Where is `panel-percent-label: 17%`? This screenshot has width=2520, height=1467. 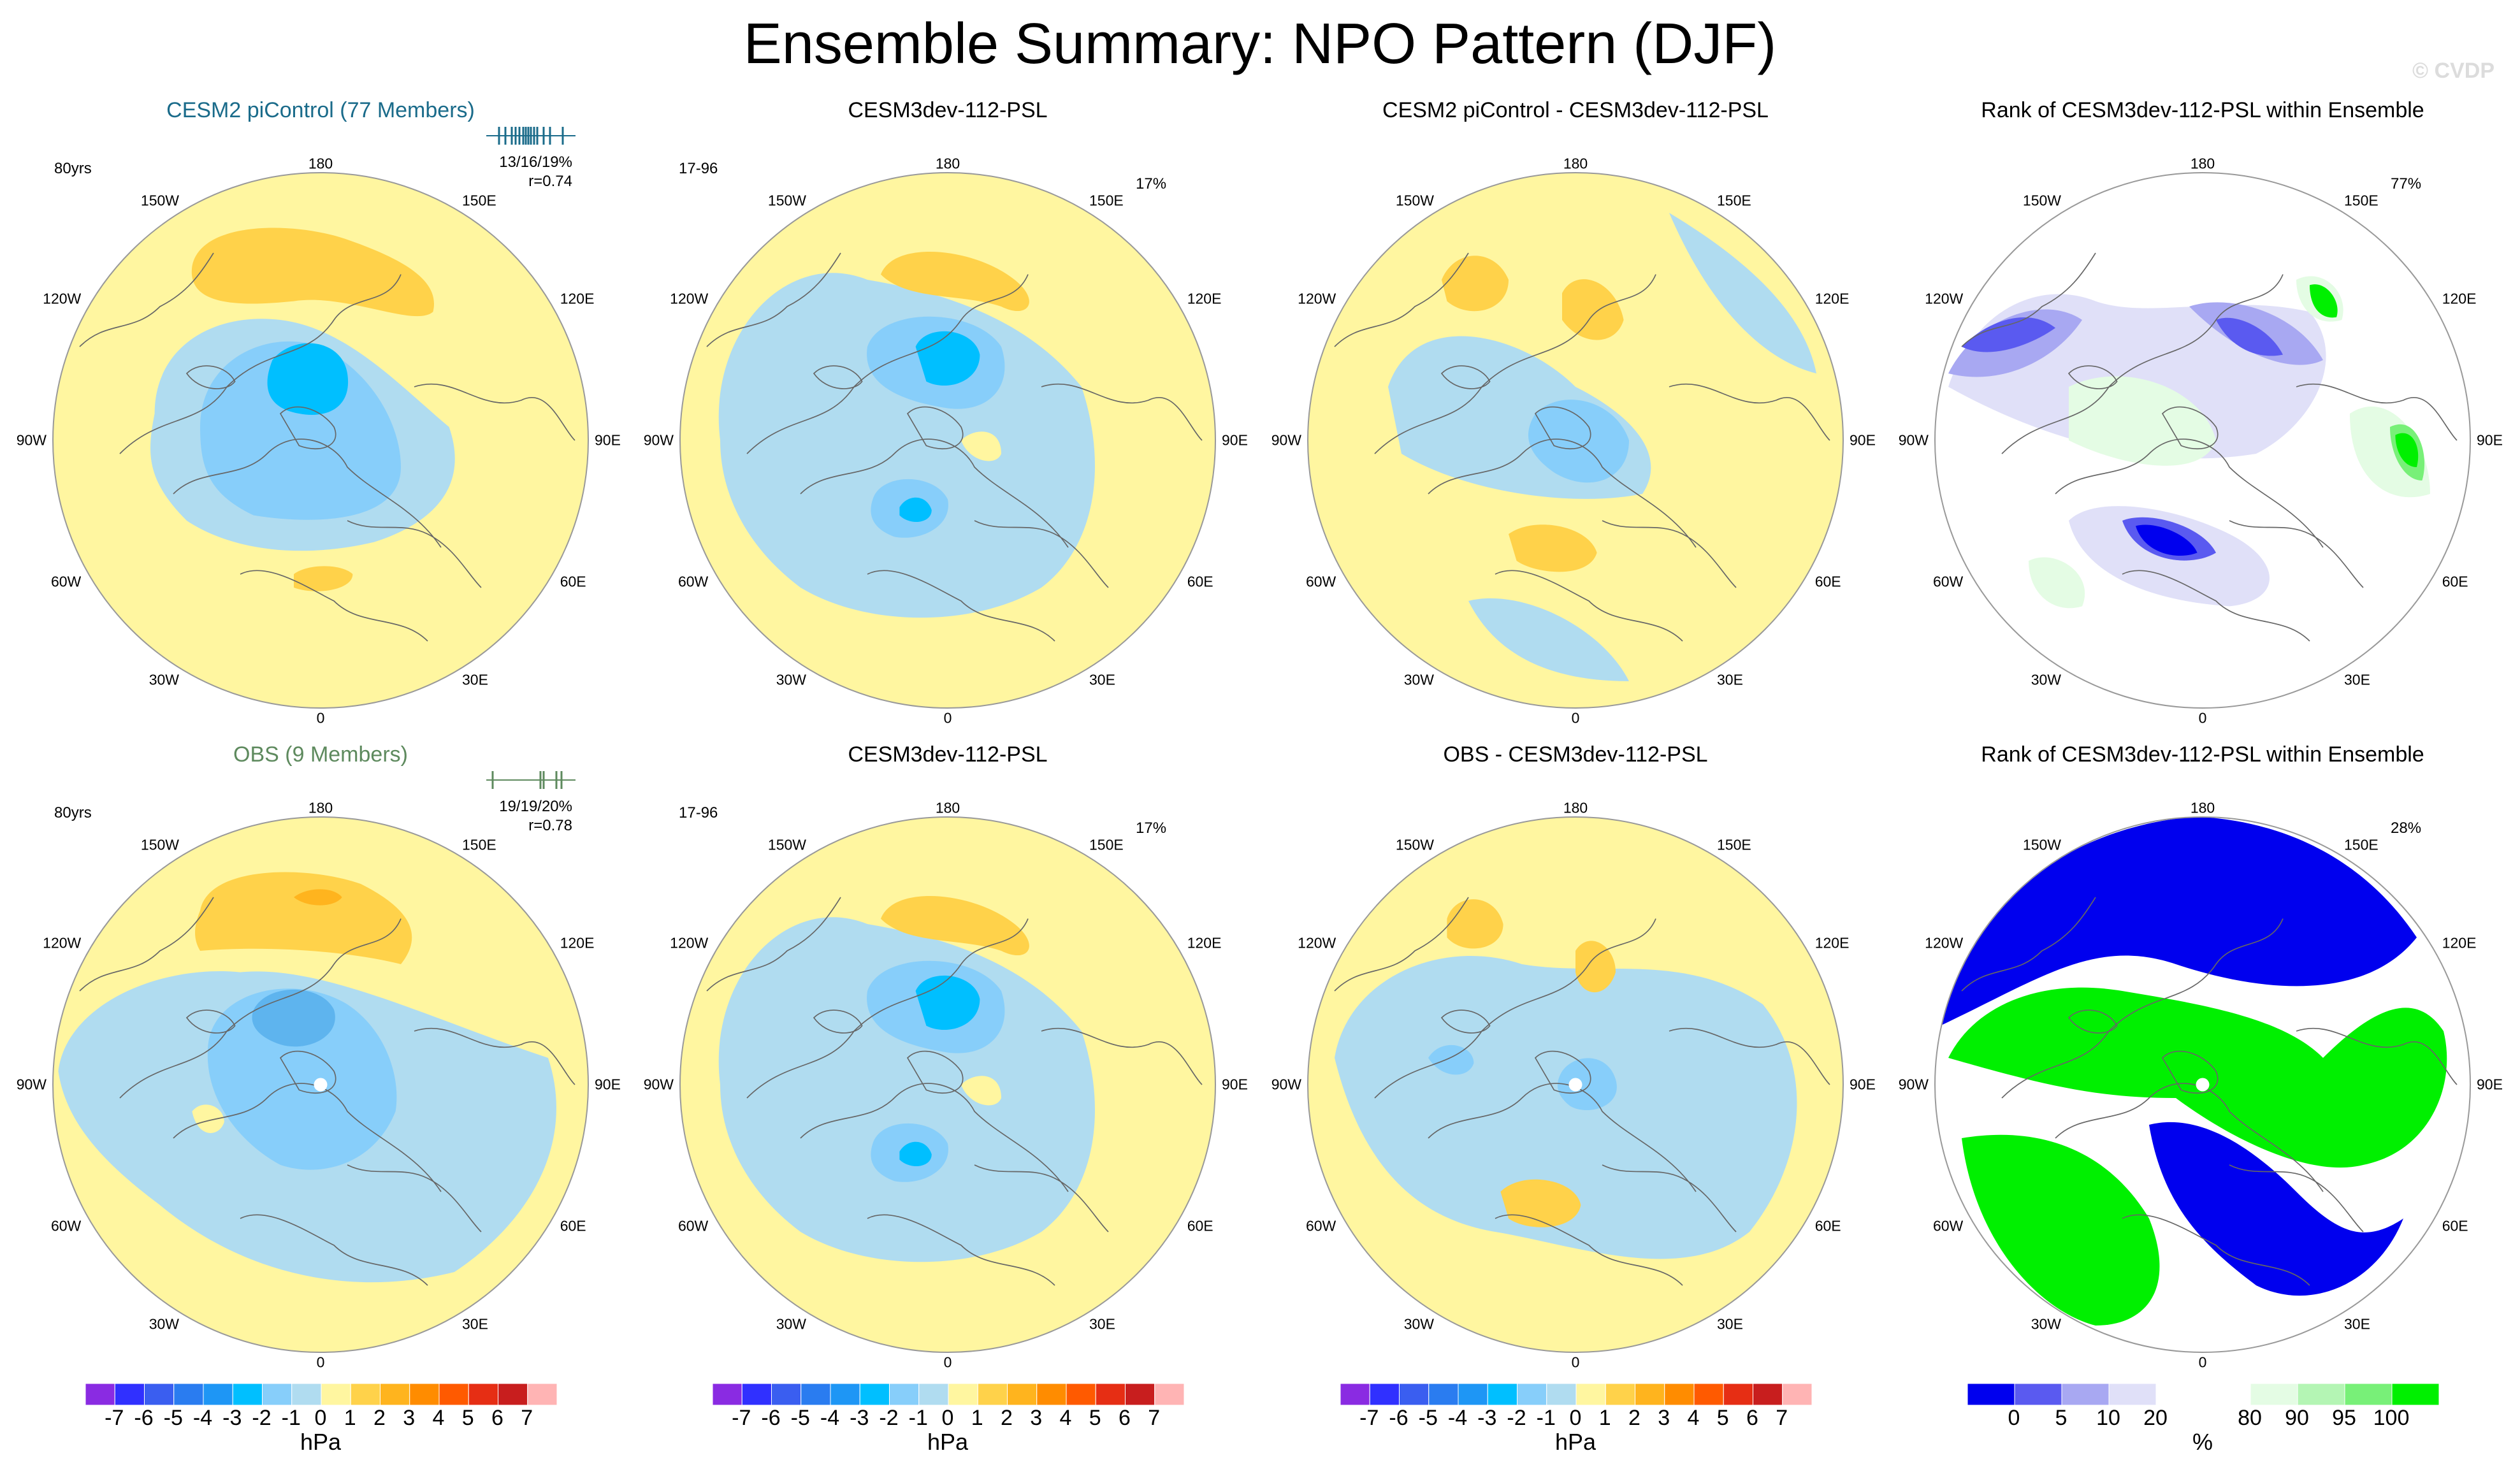
panel-percent-label: 17% is located at coordinates (1151, 183).